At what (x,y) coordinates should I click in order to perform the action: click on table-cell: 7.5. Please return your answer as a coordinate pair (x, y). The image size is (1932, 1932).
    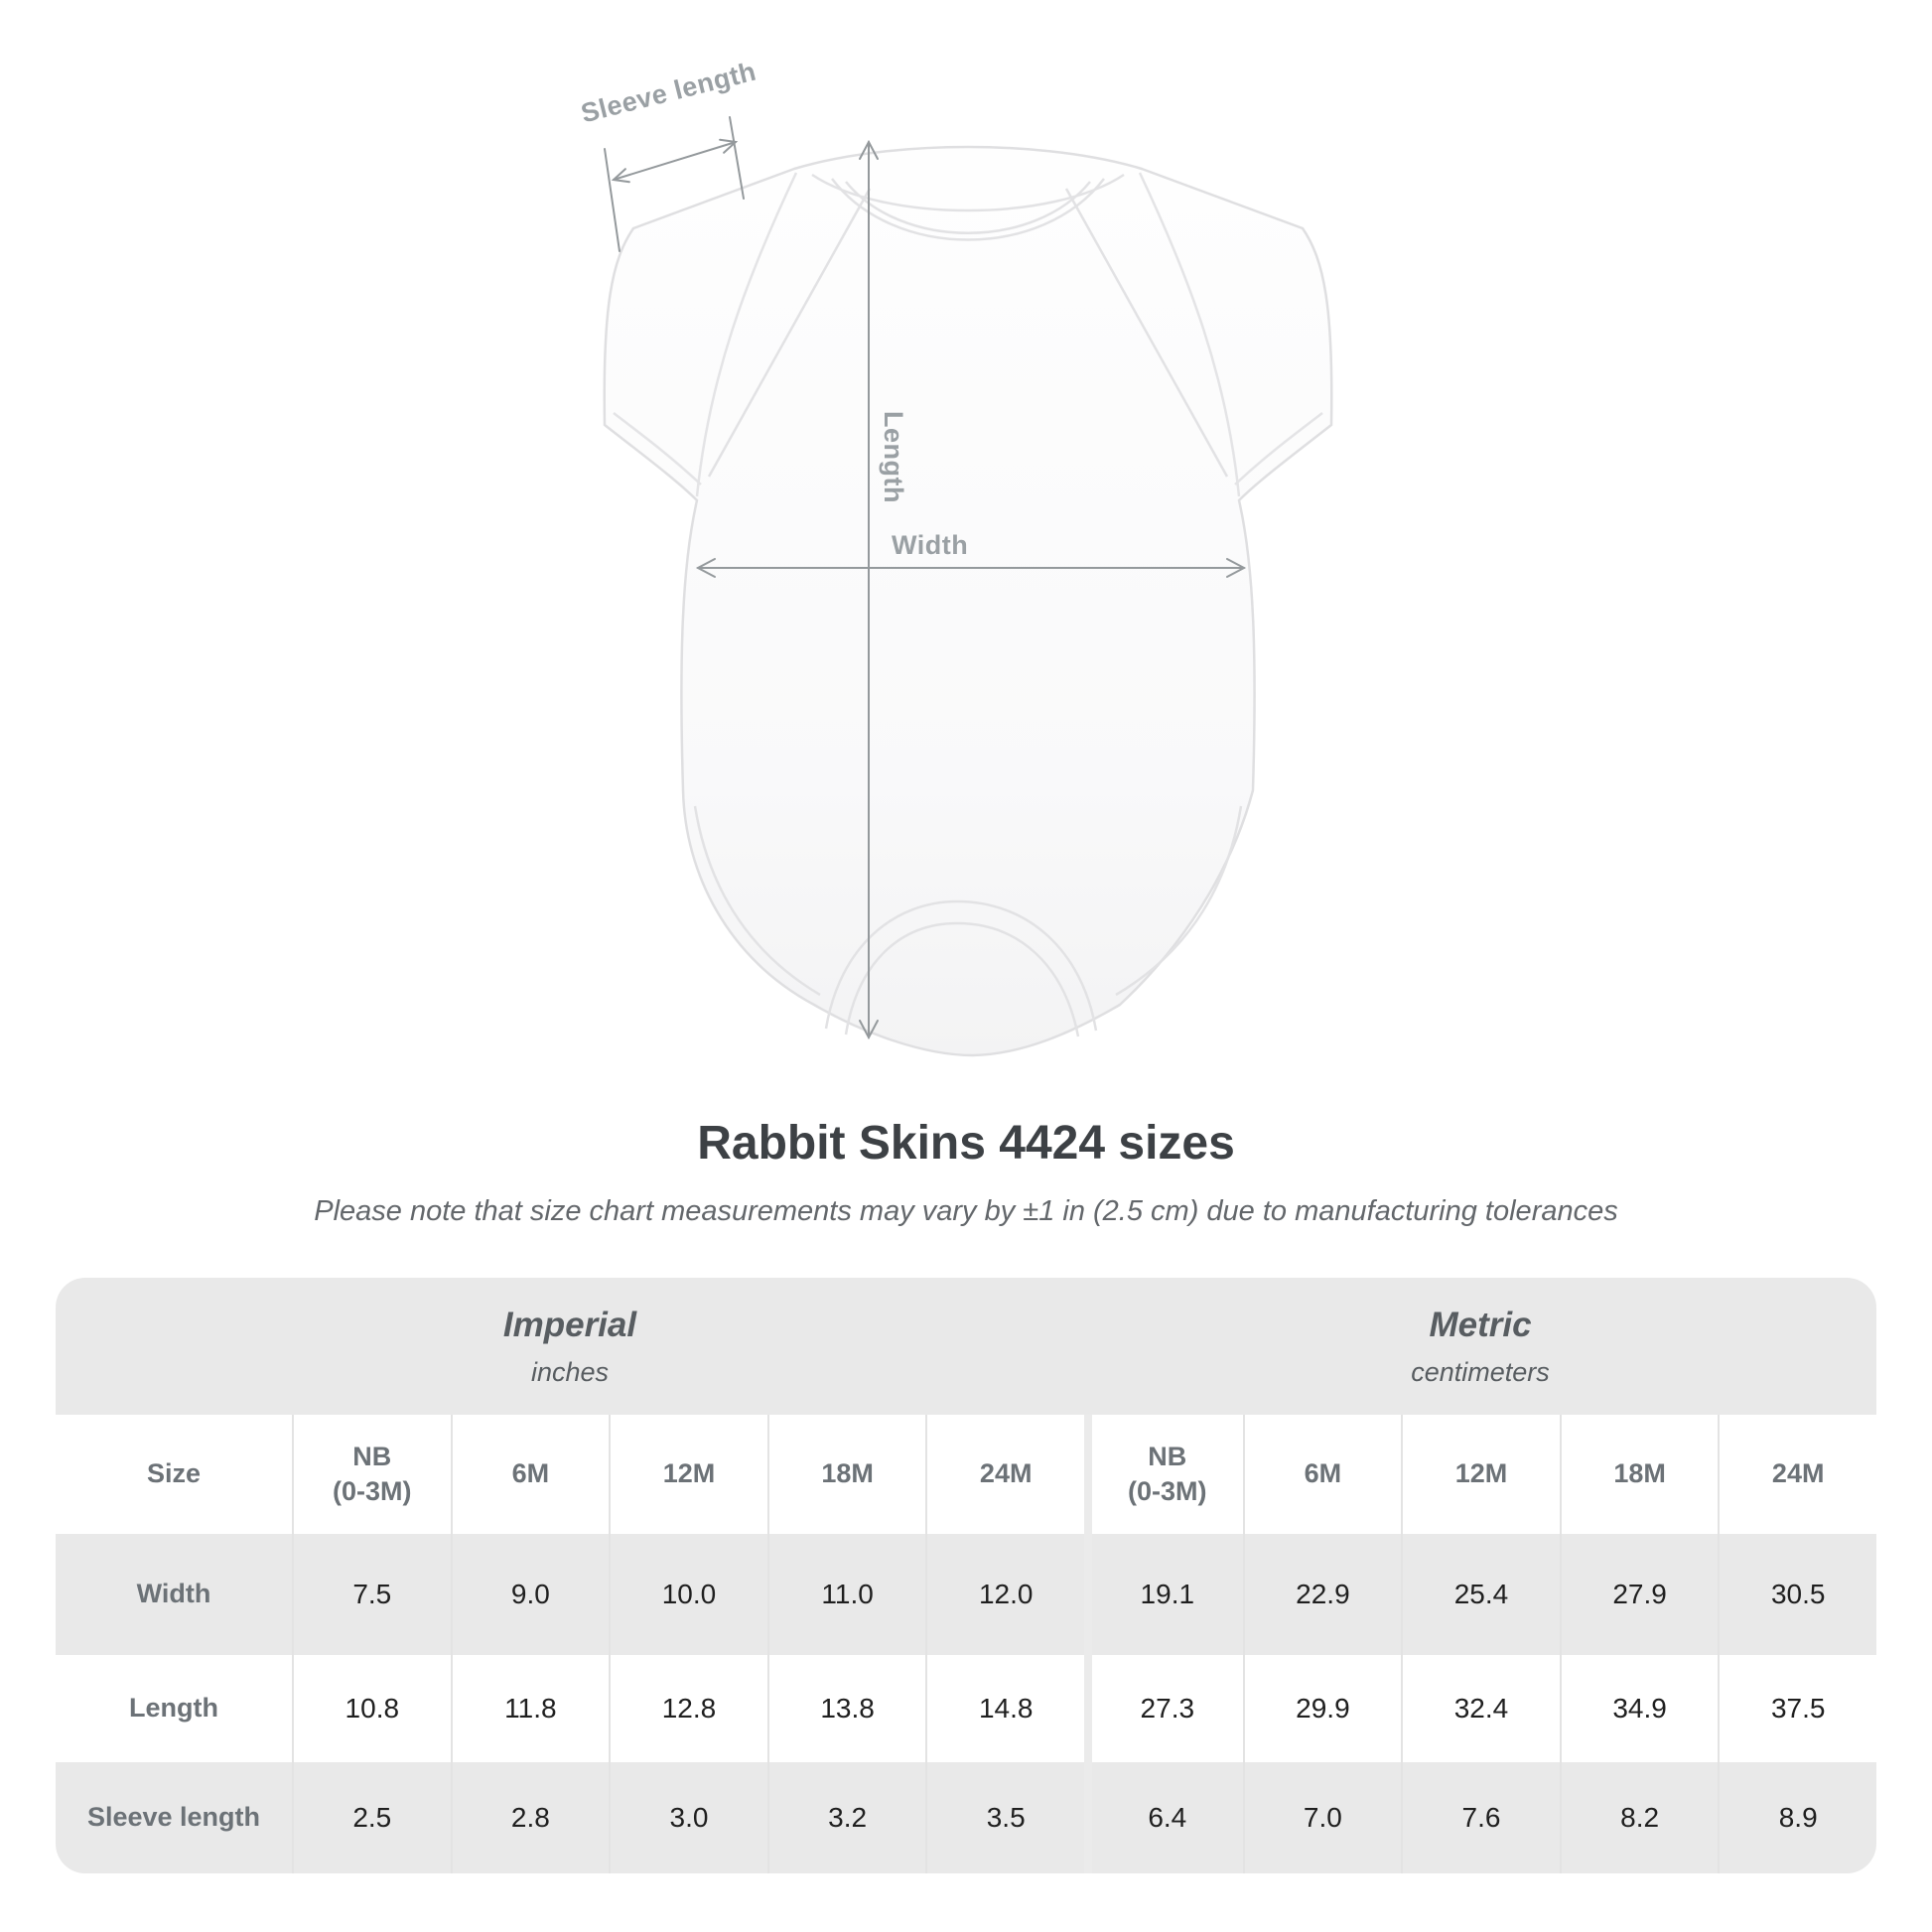
    Looking at the image, I should click on (371, 1594).